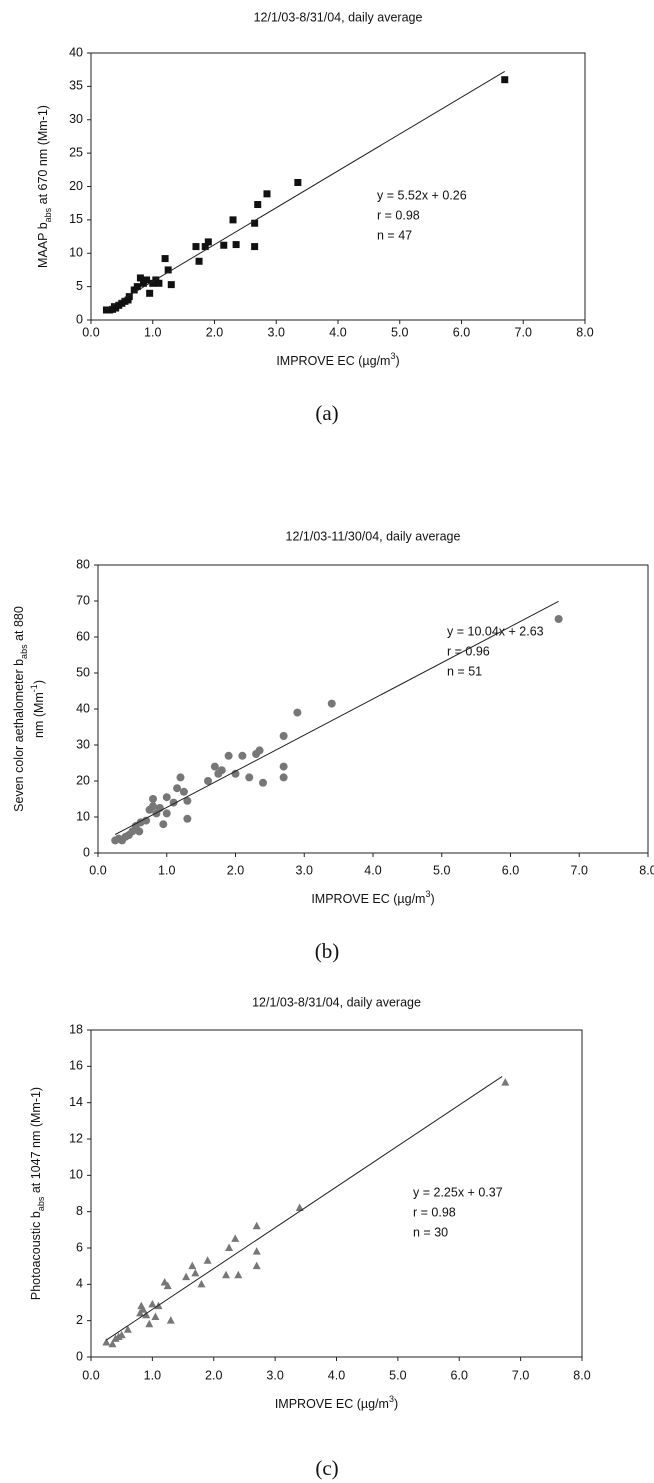 This screenshot has height=1483, width=654. What do you see at coordinates (48, 214) in the screenshot?
I see `label-part: abs` at bounding box center [48, 214].